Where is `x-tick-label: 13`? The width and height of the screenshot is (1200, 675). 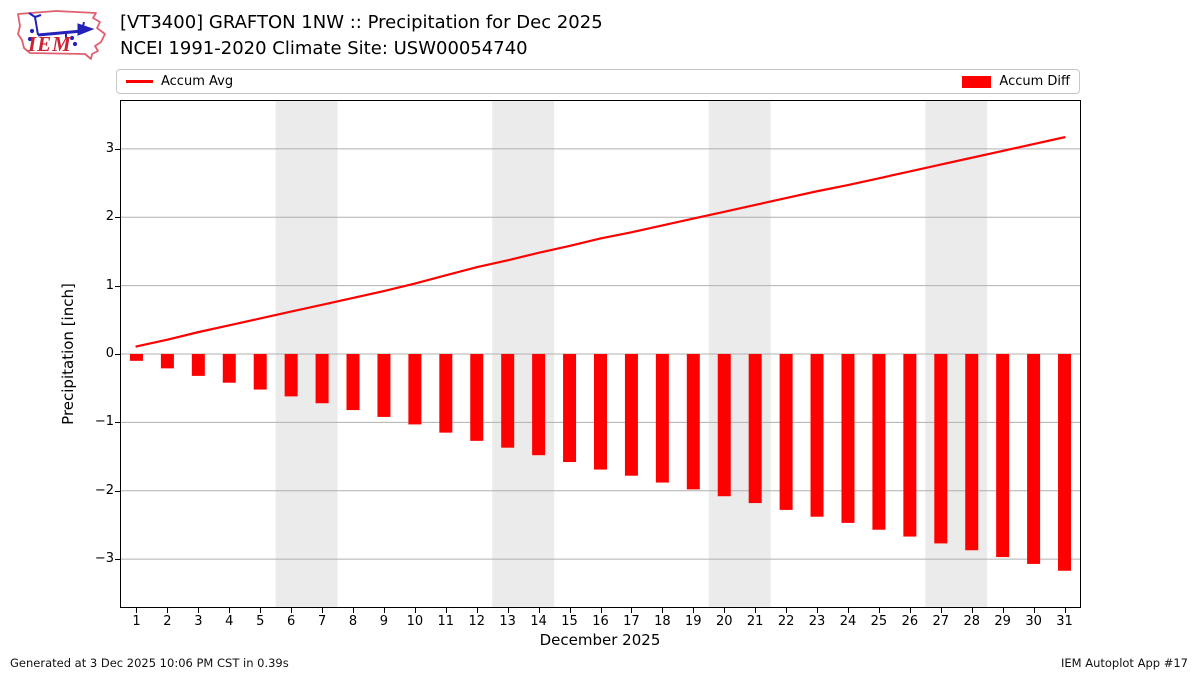
x-tick-label: 13 is located at coordinates (507, 621).